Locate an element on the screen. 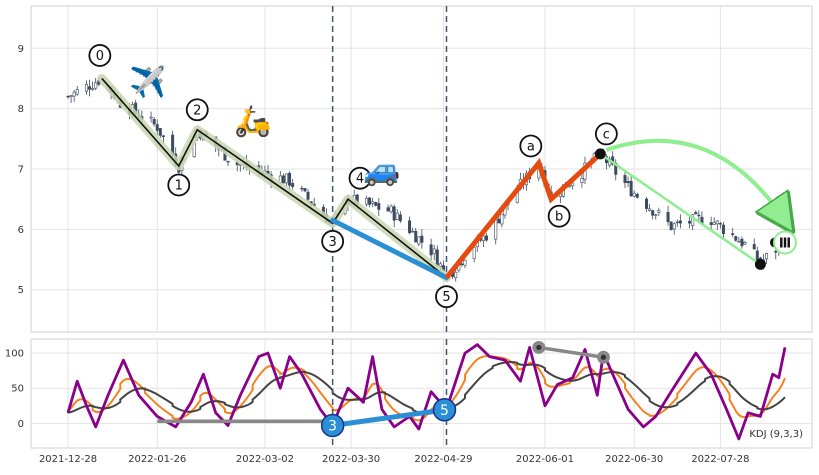 This screenshot has height=475, width=819. x-tick-label: 2022-03-02 is located at coordinates (265, 459).